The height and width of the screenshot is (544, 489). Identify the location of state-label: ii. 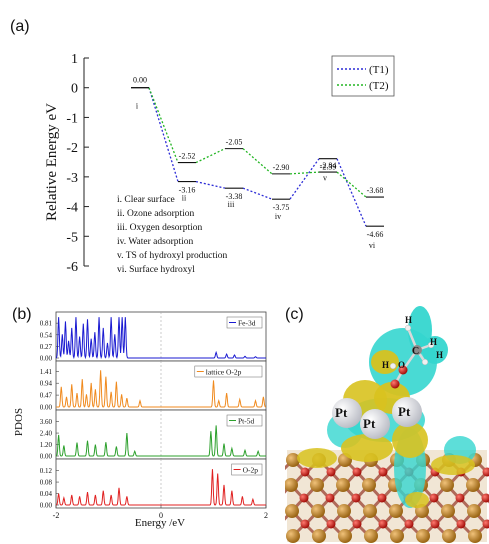
(184, 198).